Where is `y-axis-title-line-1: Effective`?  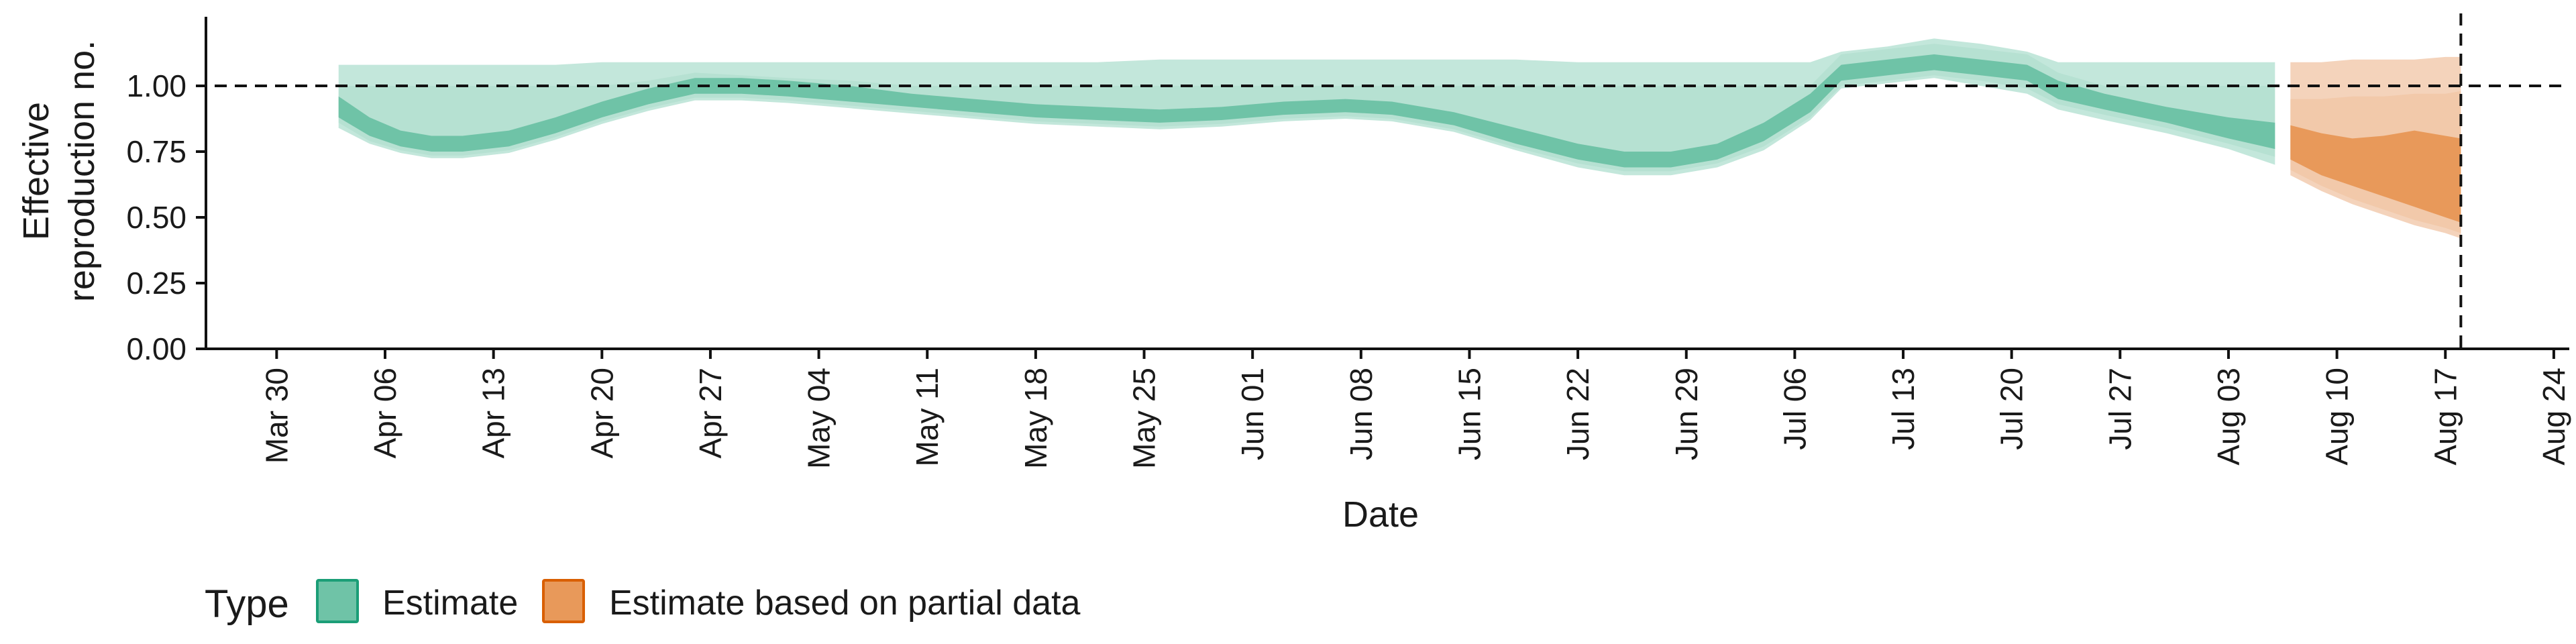 y-axis-title-line-1: Effective is located at coordinates (36, 171).